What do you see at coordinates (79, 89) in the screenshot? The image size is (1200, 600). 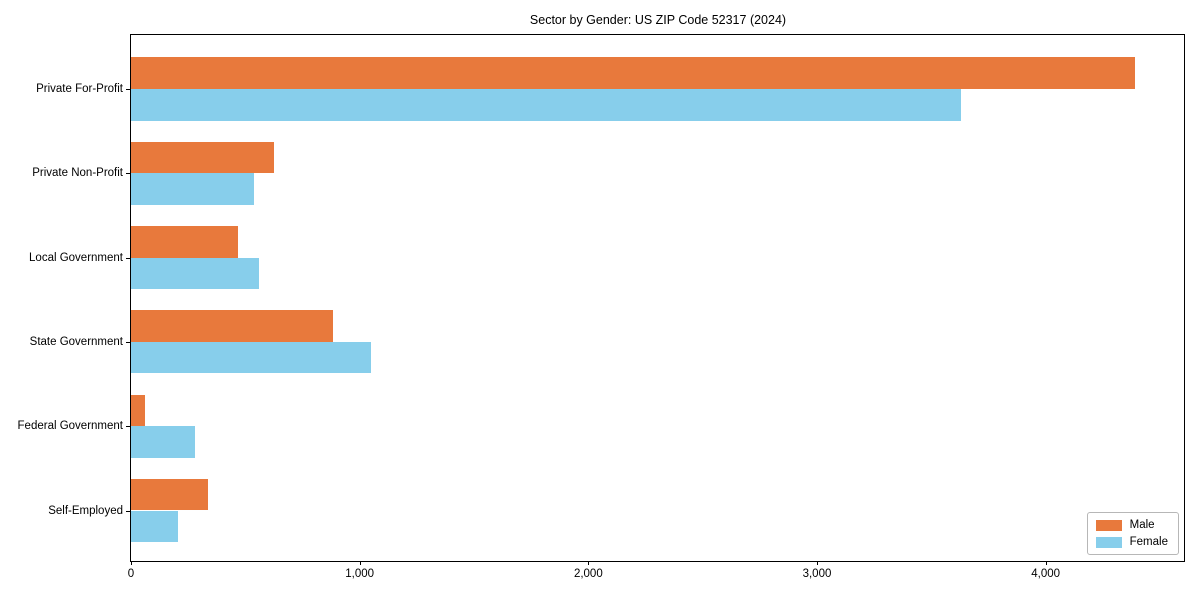 I see `y-axis-label: Private For-Profit` at bounding box center [79, 89].